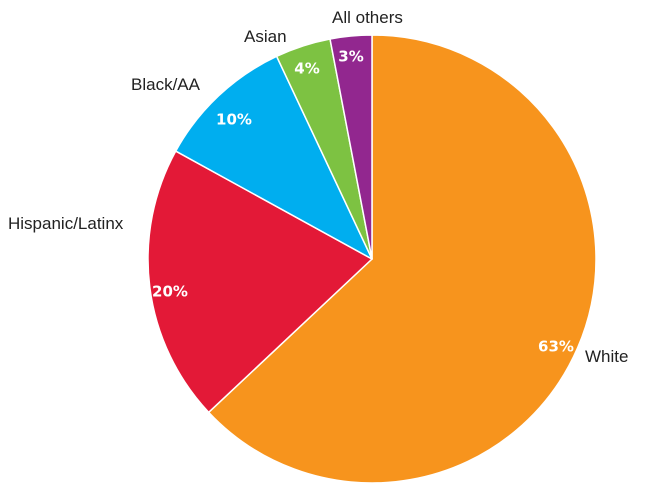  I want to click on category-label-all-others: All others, so click(367, 17).